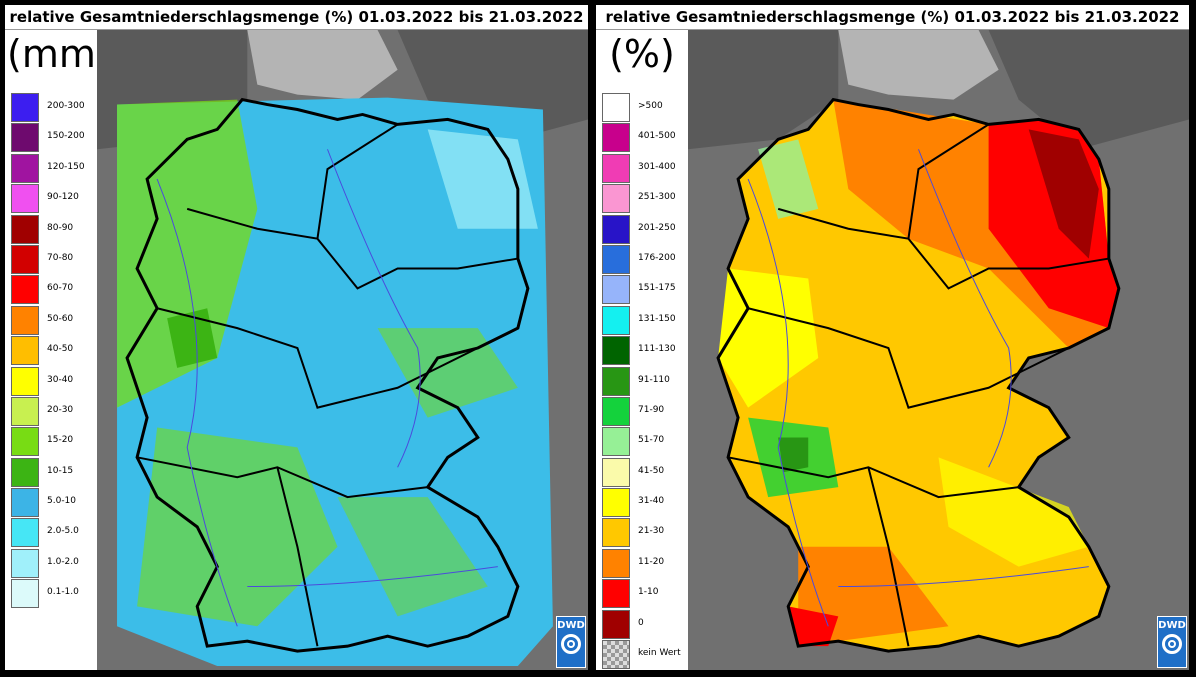 This screenshot has height=677, width=1196. Describe the element at coordinates (793, 455) in the screenshot. I see `percent-field-darkgreen` at that location.